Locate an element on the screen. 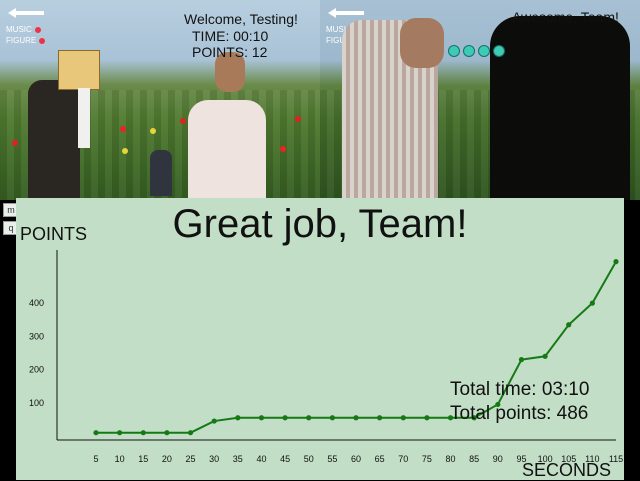 The width and height of the screenshot is (640, 481). welcome-message: Welcome, Testing! is located at coordinates (241, 19).